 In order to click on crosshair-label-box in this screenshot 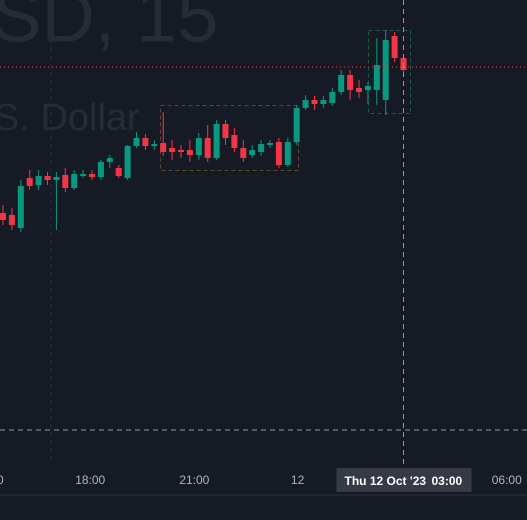, I will do `click(404, 480)`.